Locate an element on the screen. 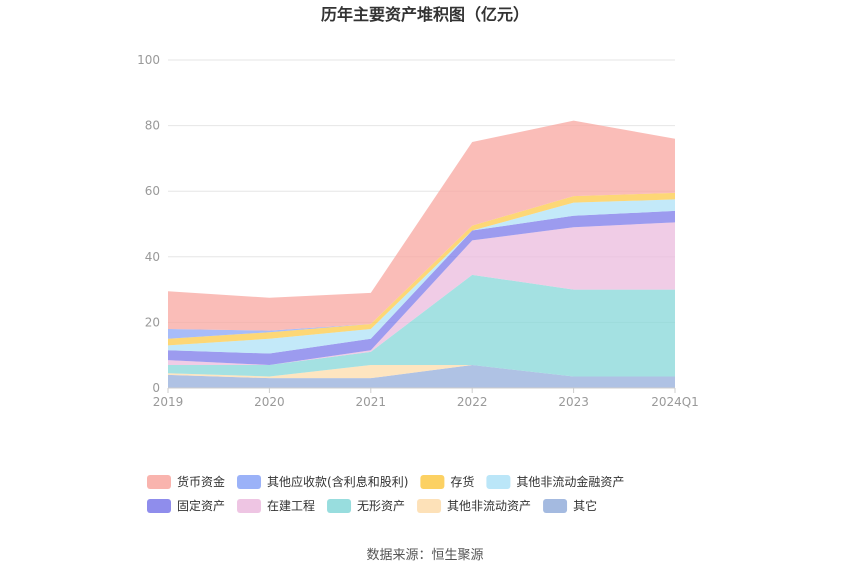  legend-label: 其他非流动资产 is located at coordinates (489, 506).